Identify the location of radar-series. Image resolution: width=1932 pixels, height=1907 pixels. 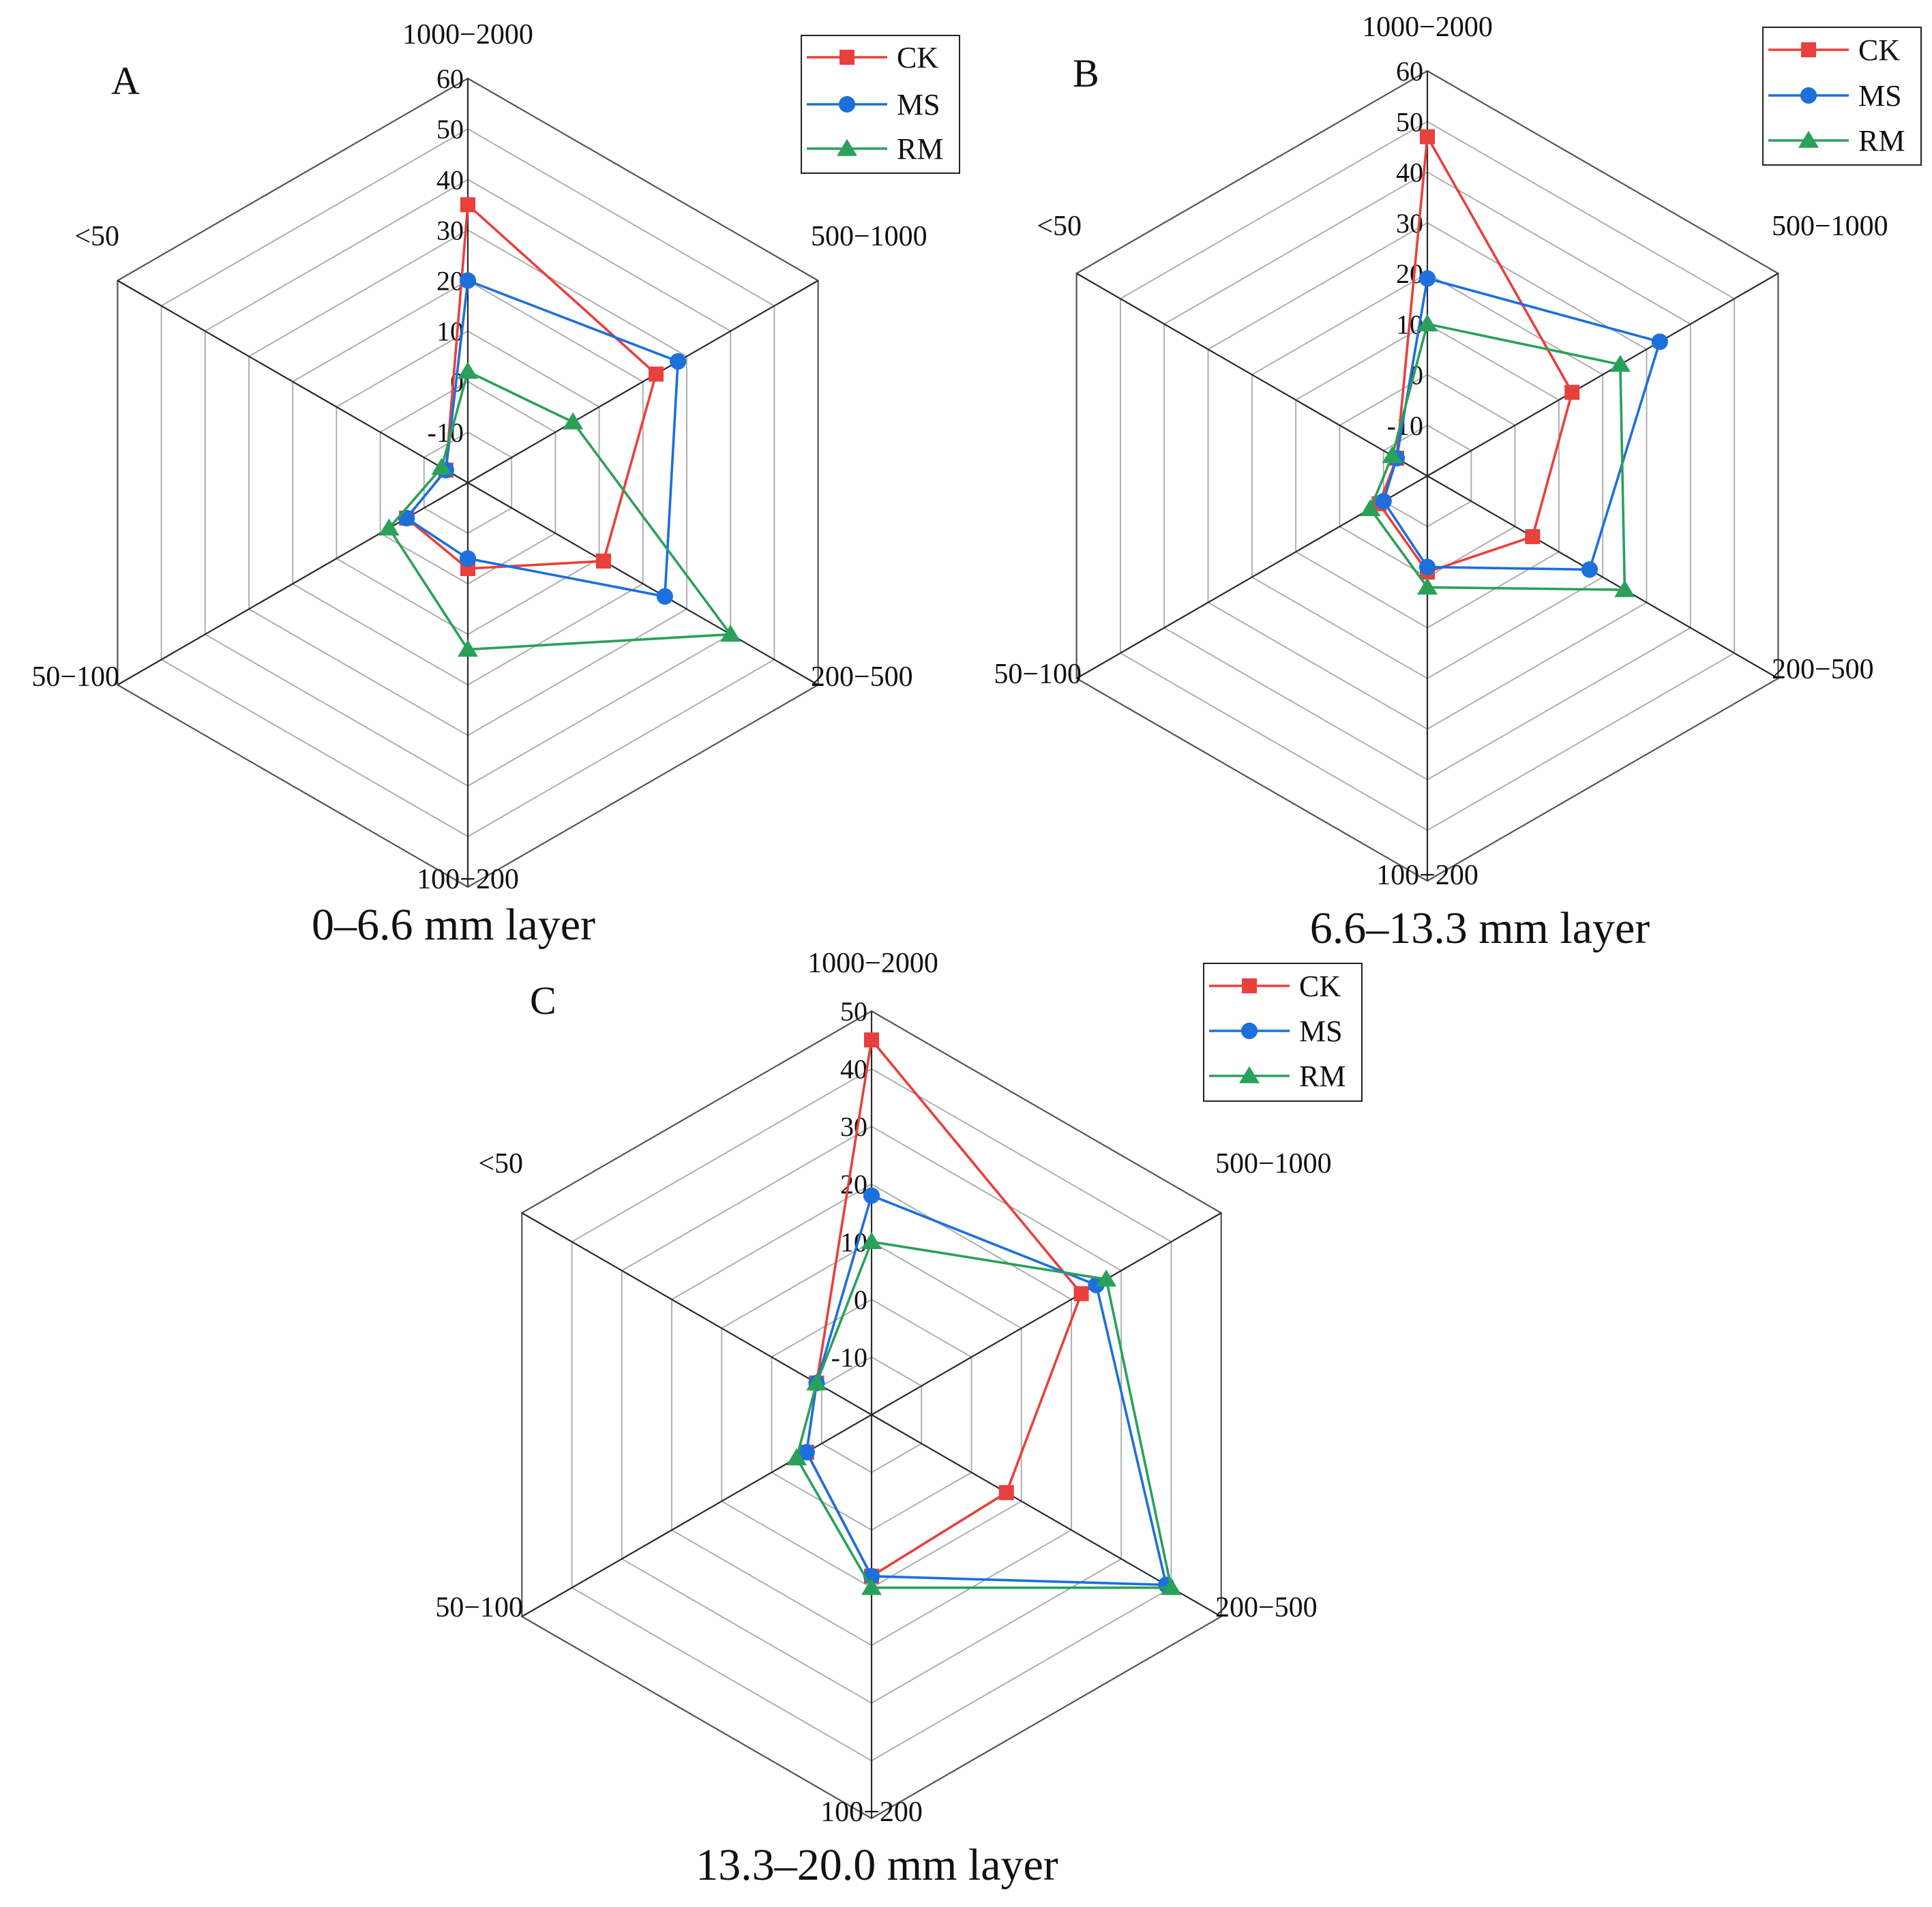
(559, 427).